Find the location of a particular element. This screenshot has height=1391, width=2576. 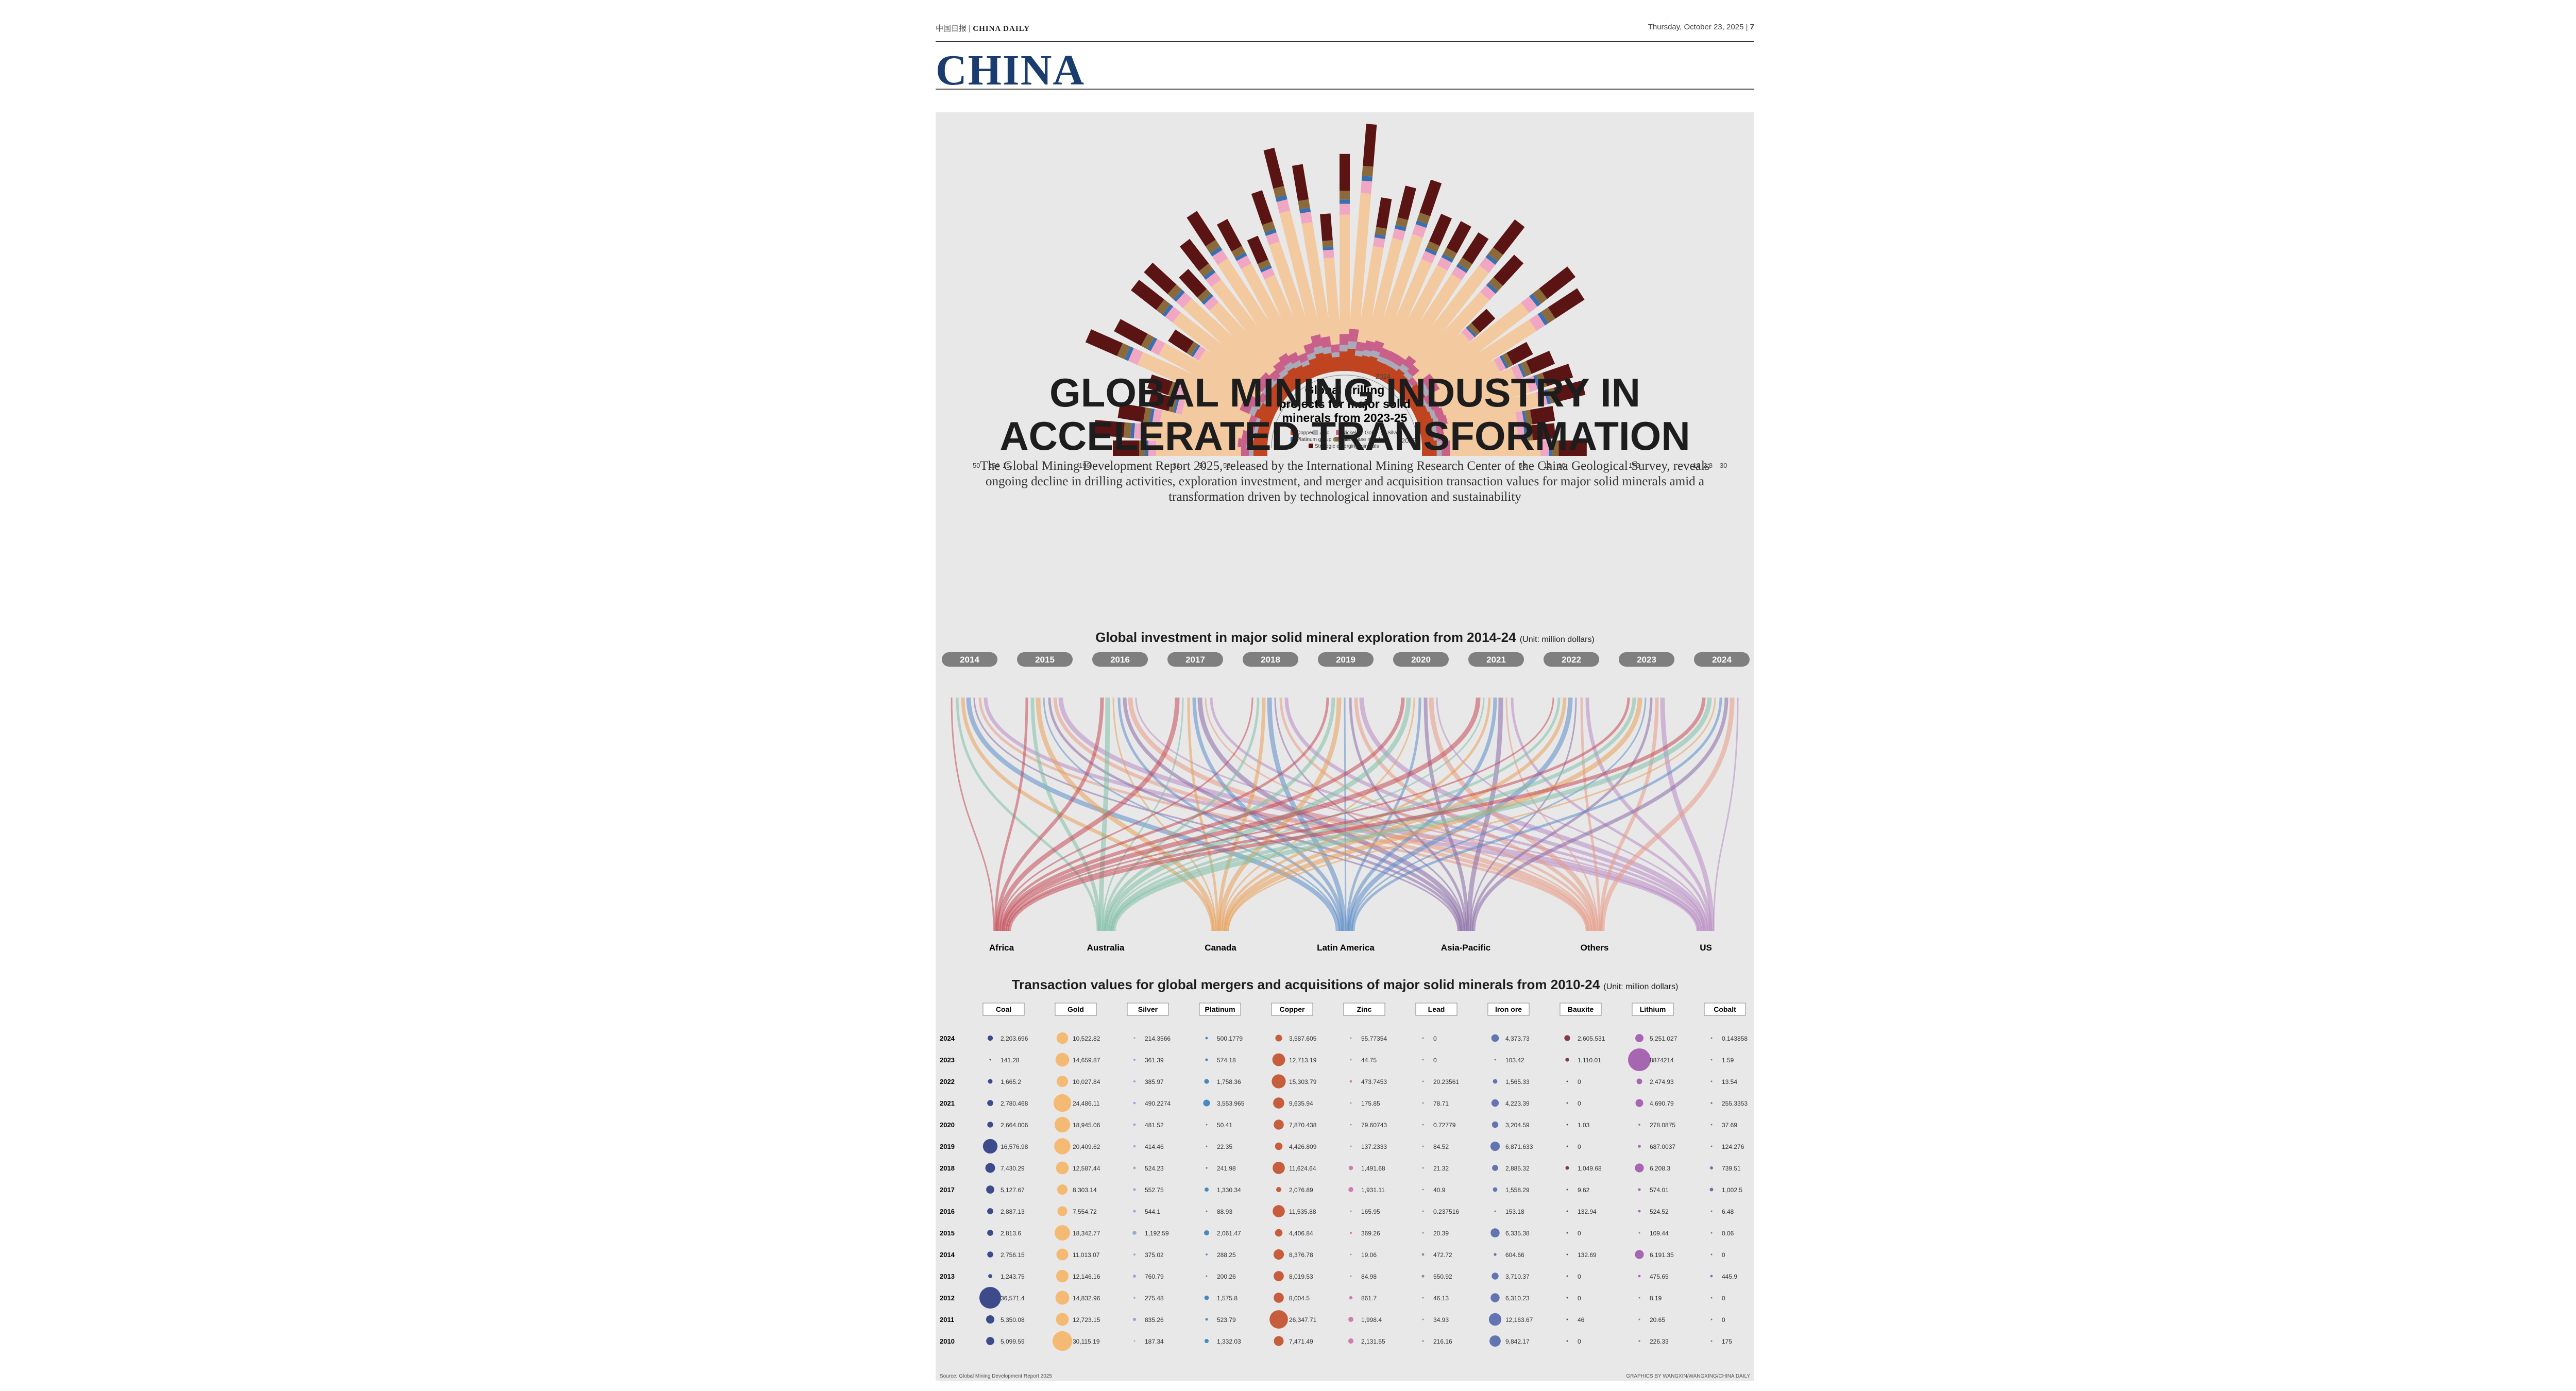

ma-value: 241.98 is located at coordinates (1226, 1168).